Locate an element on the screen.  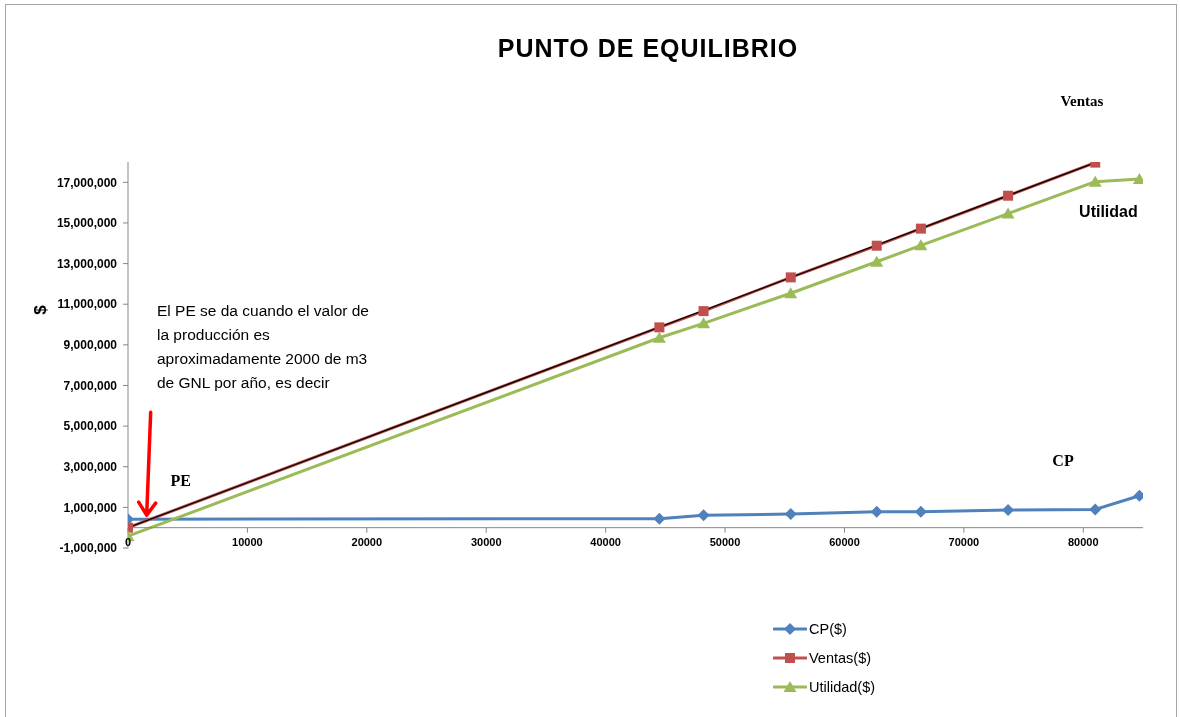
annotation: El PE se da cuando el valor de la producción es aproximadamente 2000 de m3 de GNL por año, es decir is located at coordinates (263, 347).